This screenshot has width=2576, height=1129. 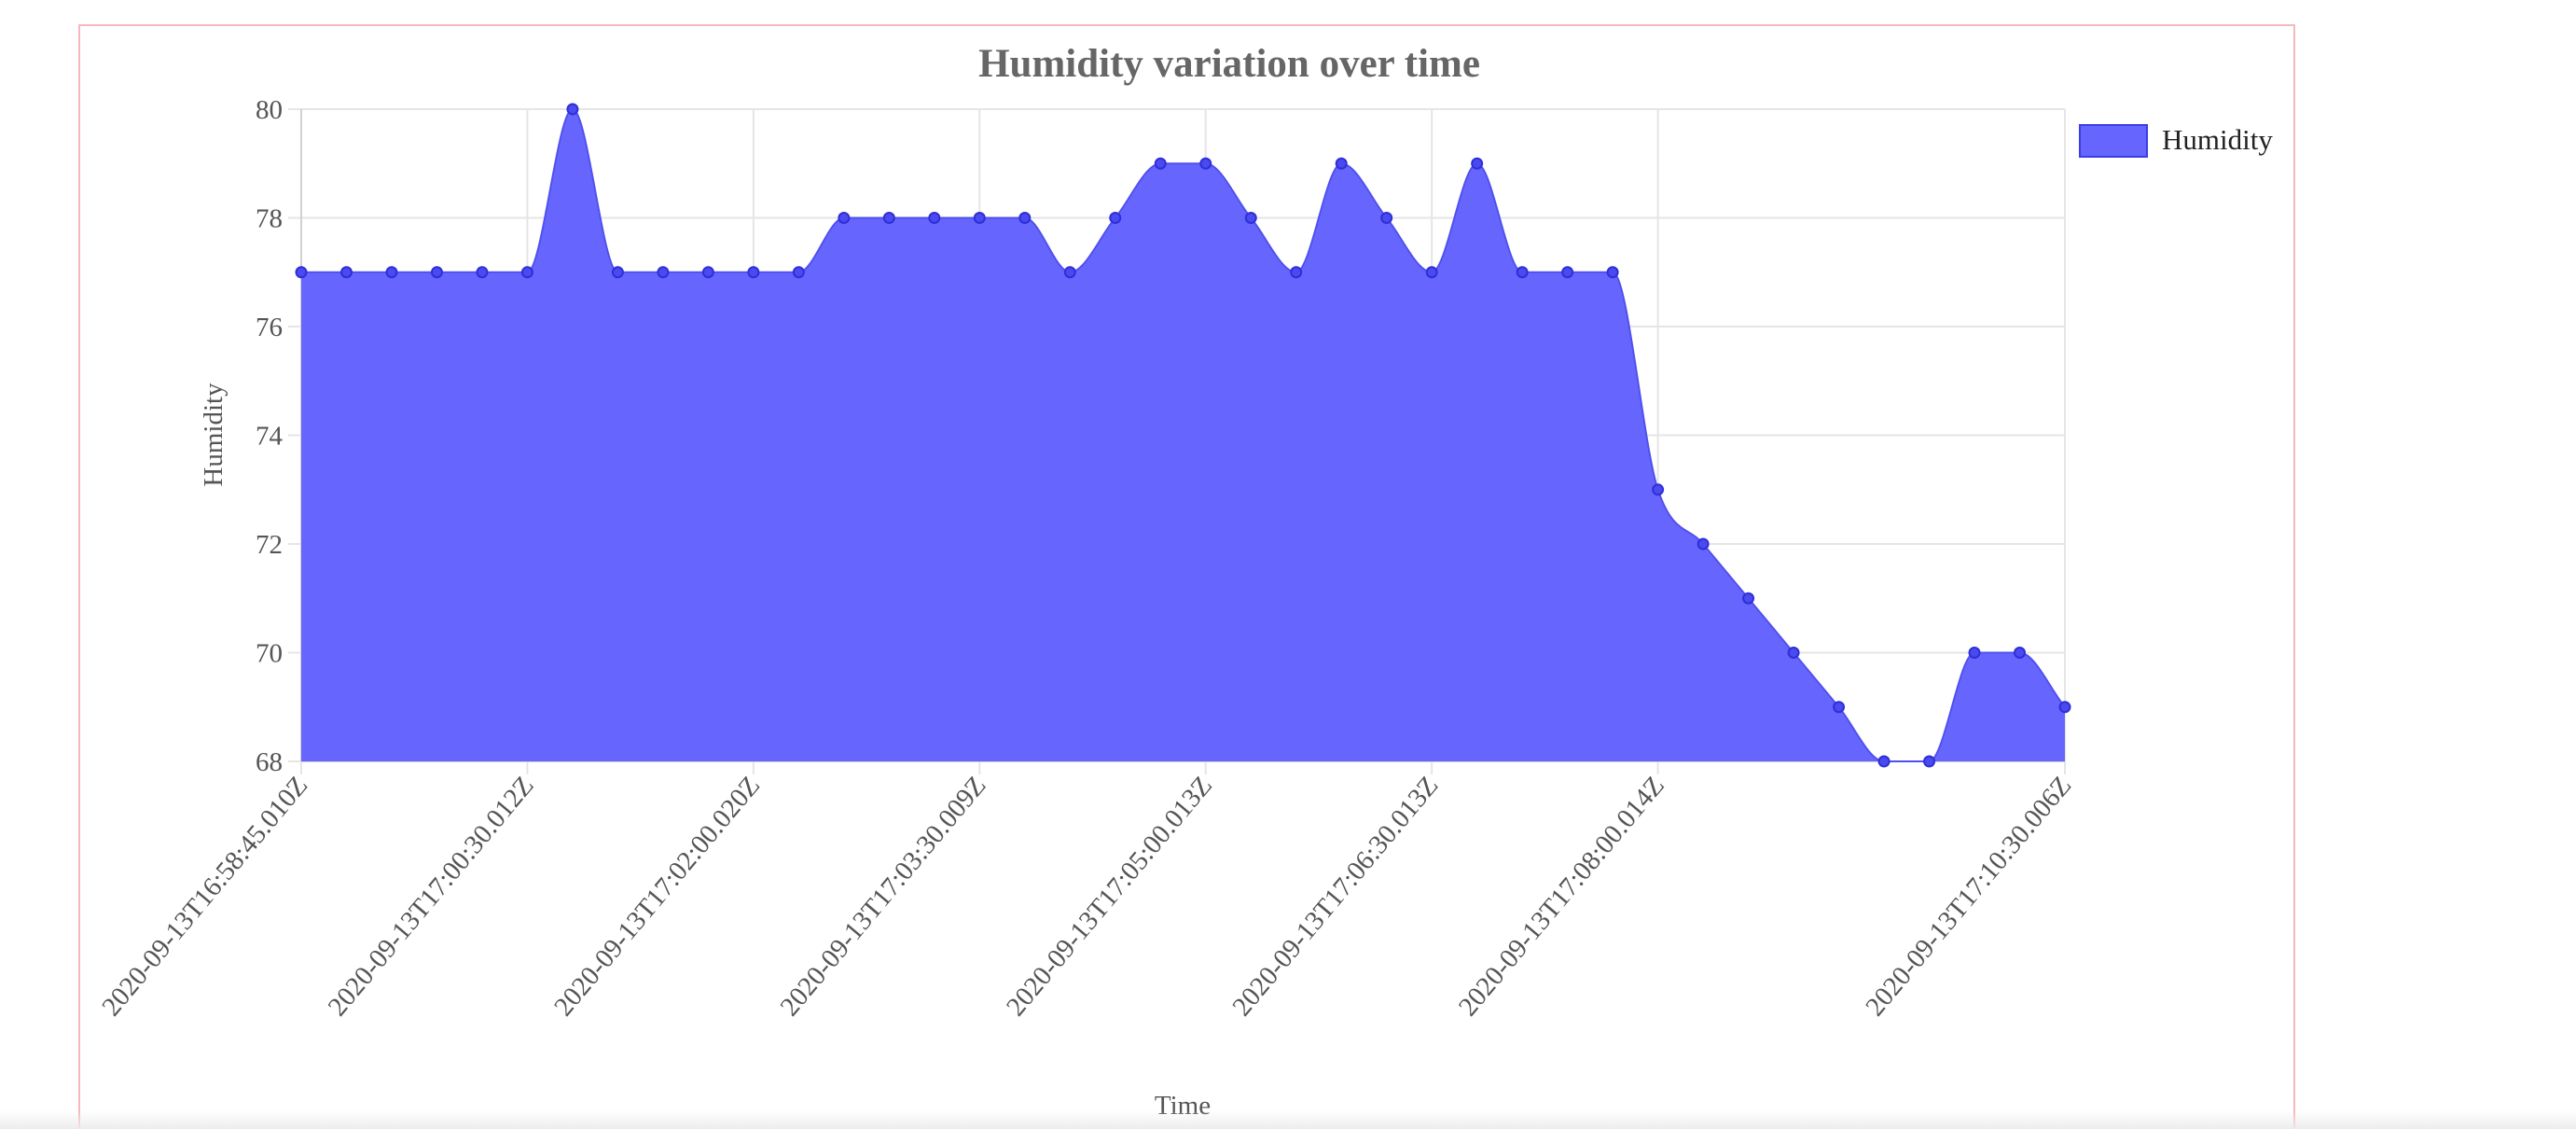 What do you see at coordinates (204, 896) in the screenshot?
I see `x-tick-label: 2020-09-13T16:58:45.010Z` at bounding box center [204, 896].